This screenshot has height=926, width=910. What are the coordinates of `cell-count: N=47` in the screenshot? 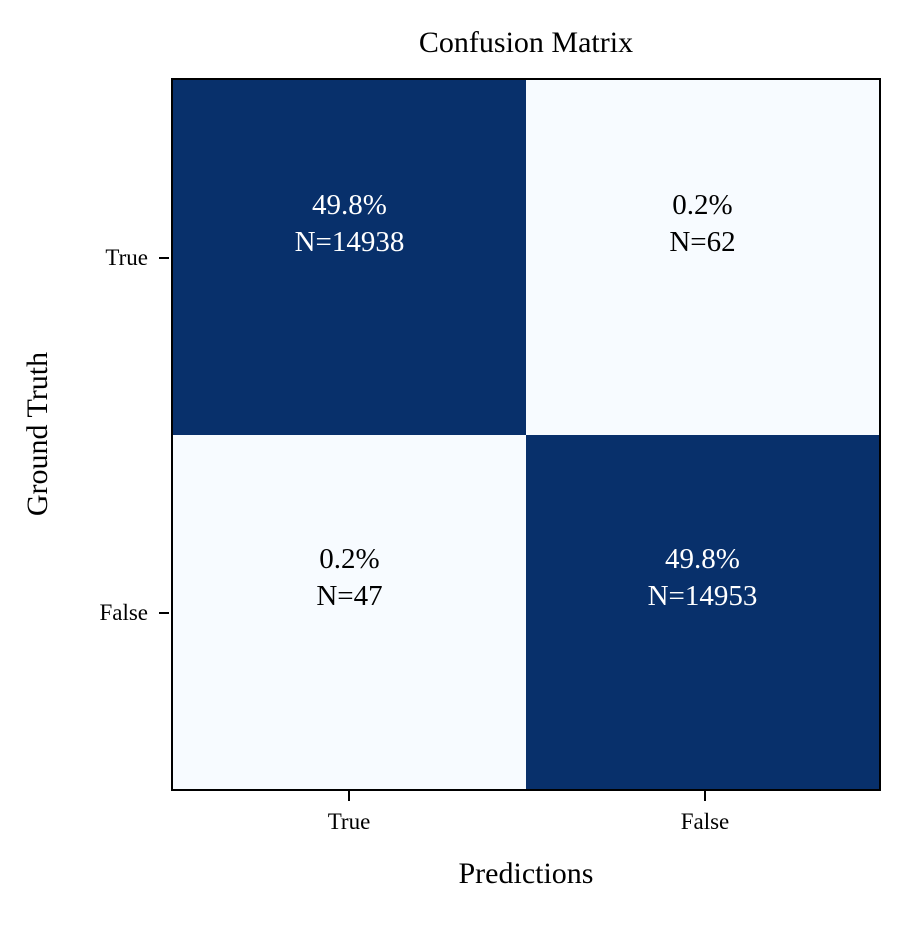 It's located at (349, 596).